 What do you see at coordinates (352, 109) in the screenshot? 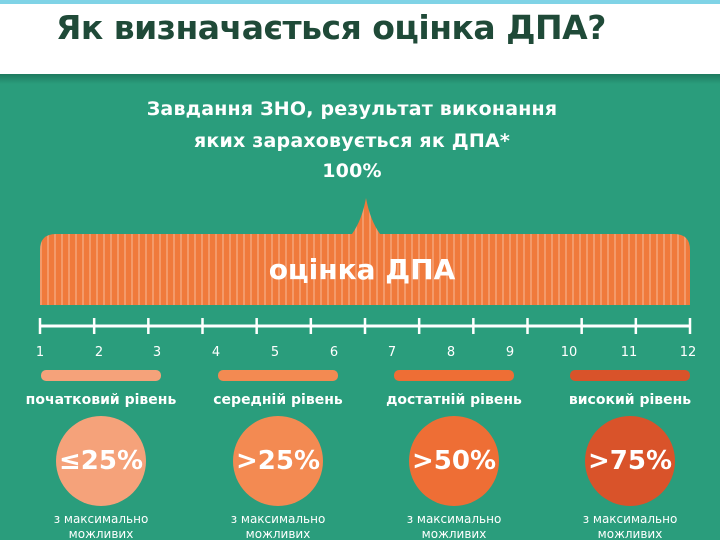
I see `intro-line-1: Завдання ЗНО, результат виконання` at bounding box center [352, 109].